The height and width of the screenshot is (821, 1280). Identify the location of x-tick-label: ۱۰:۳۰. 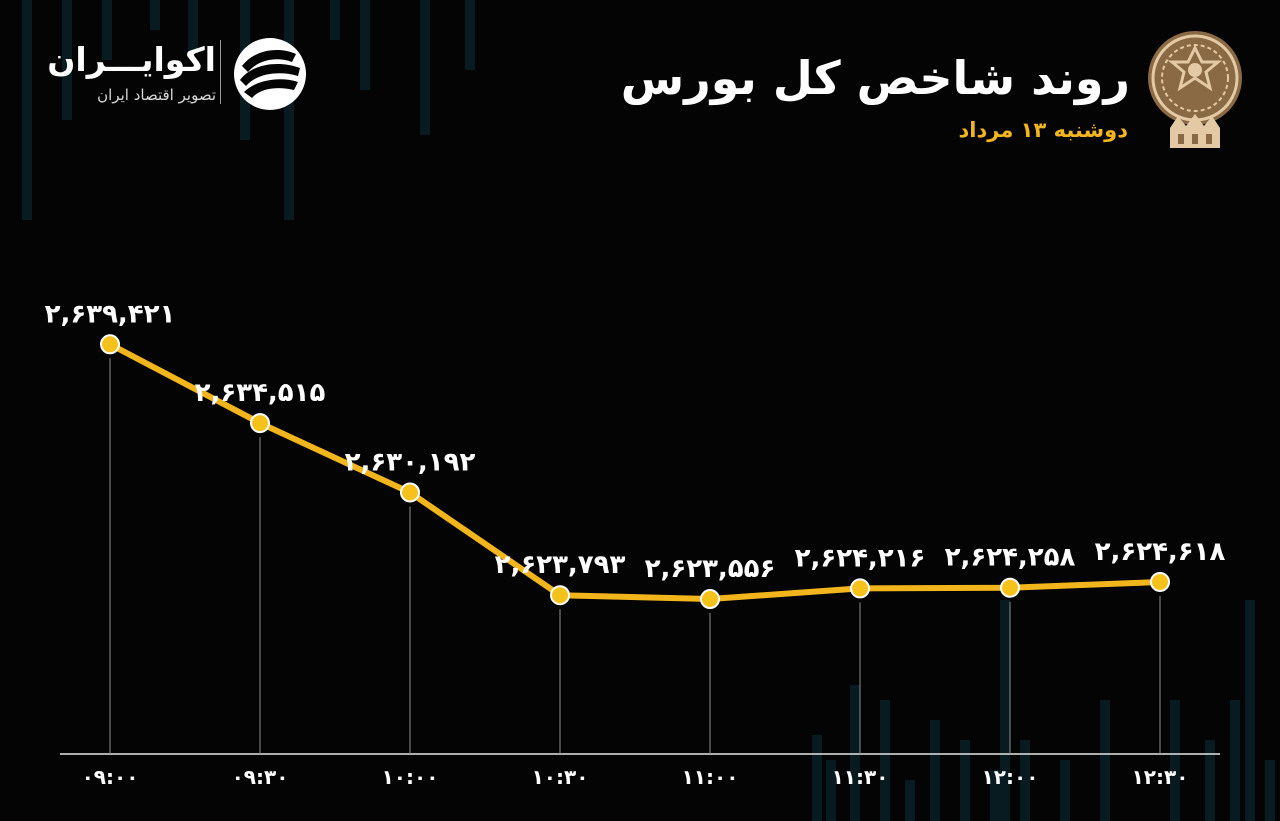
(560, 777).